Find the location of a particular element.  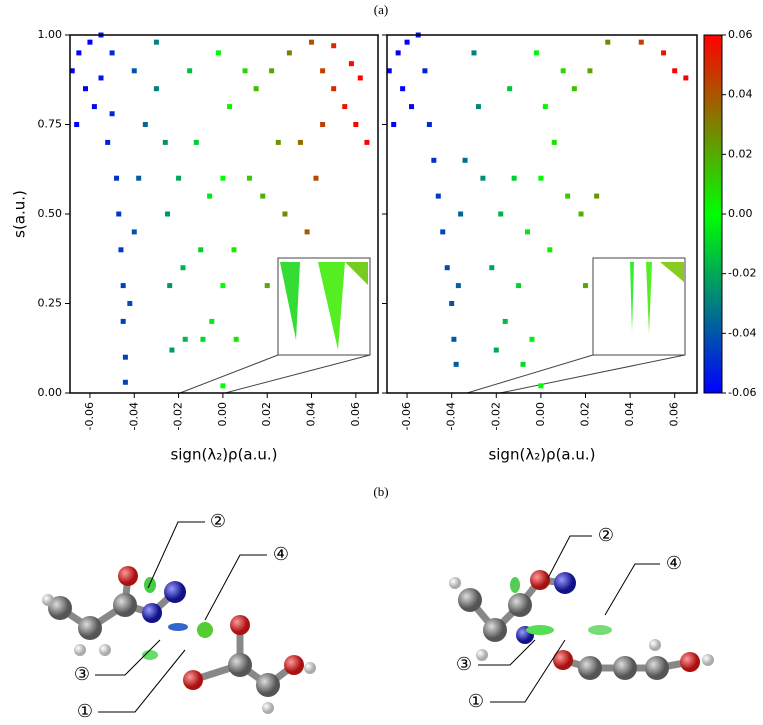

colorbar is located at coordinates (713, 214).